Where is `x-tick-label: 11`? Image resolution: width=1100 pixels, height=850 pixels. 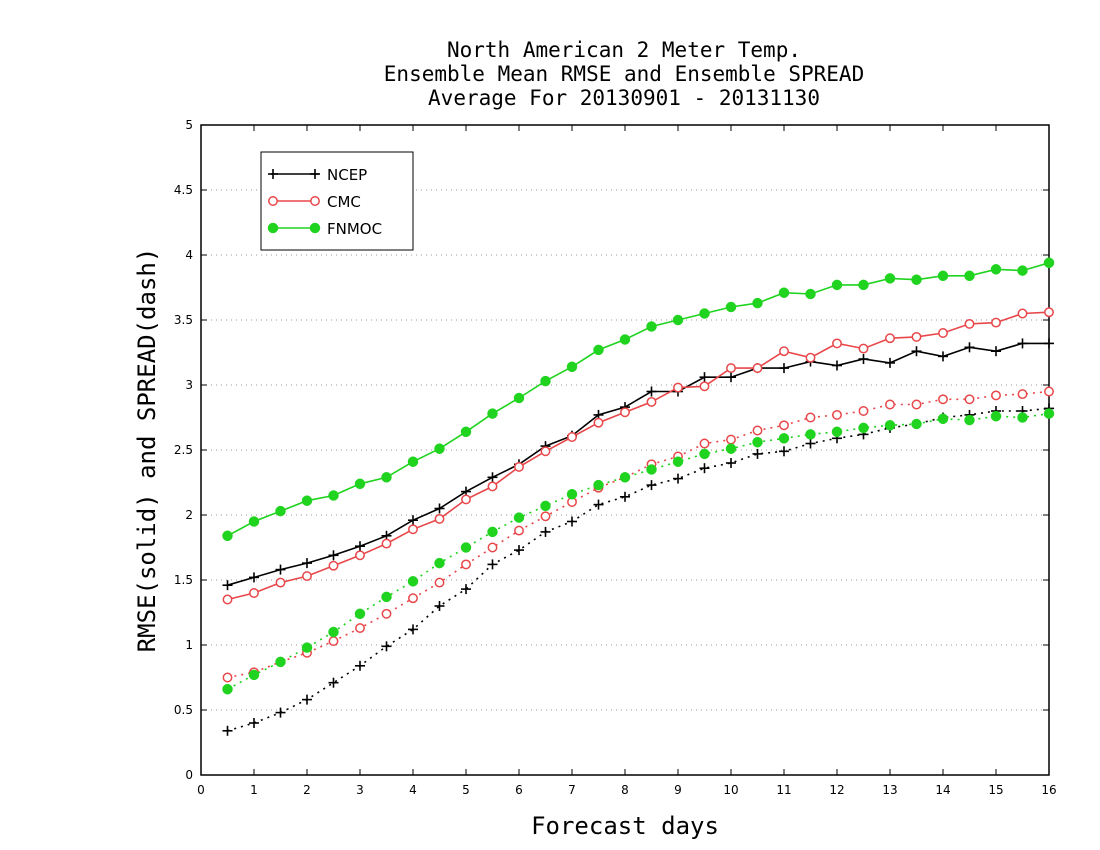 x-tick-label: 11 is located at coordinates (783, 790).